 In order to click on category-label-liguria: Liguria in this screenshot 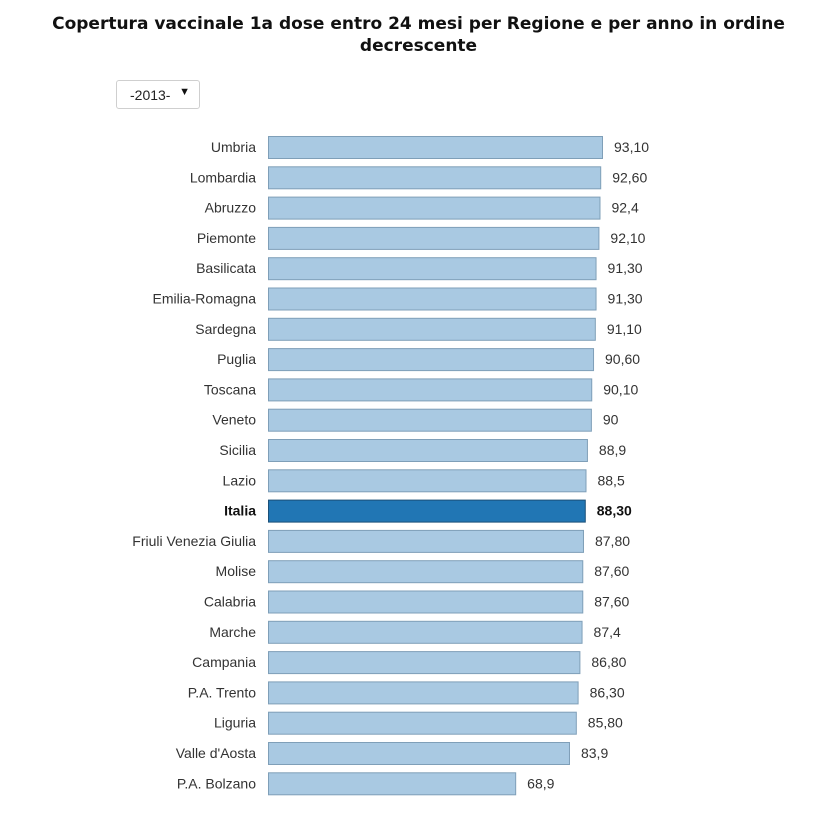, I will do `click(235, 723)`.